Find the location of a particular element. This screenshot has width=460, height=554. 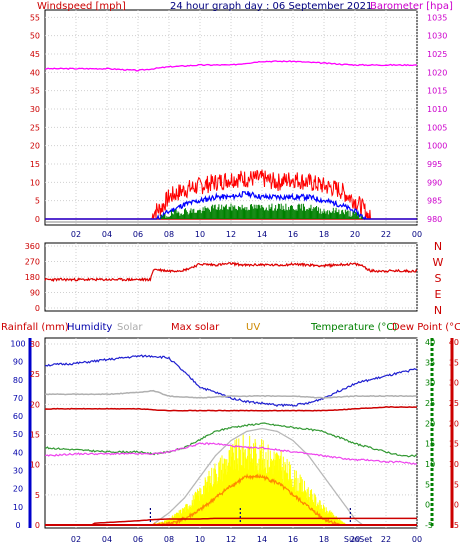

bottom-x-tick: 02 is located at coordinates (76, 539).